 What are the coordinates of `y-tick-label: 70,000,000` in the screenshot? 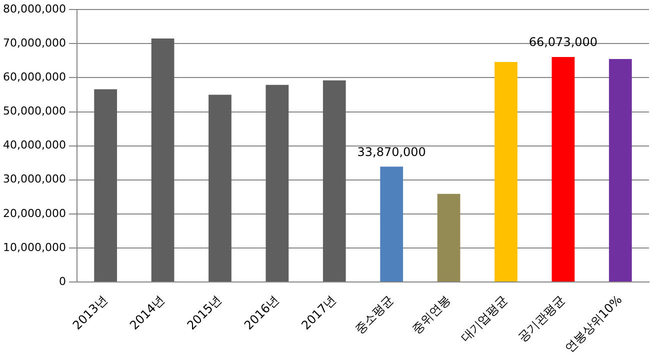 It's located at (34, 43).